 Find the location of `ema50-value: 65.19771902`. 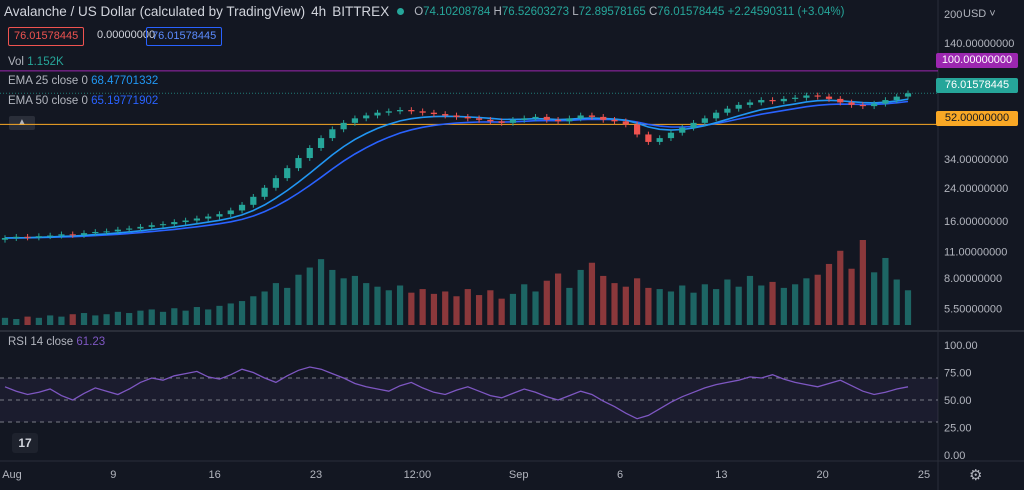

ema50-value: 65.19771902 is located at coordinates (125, 101).